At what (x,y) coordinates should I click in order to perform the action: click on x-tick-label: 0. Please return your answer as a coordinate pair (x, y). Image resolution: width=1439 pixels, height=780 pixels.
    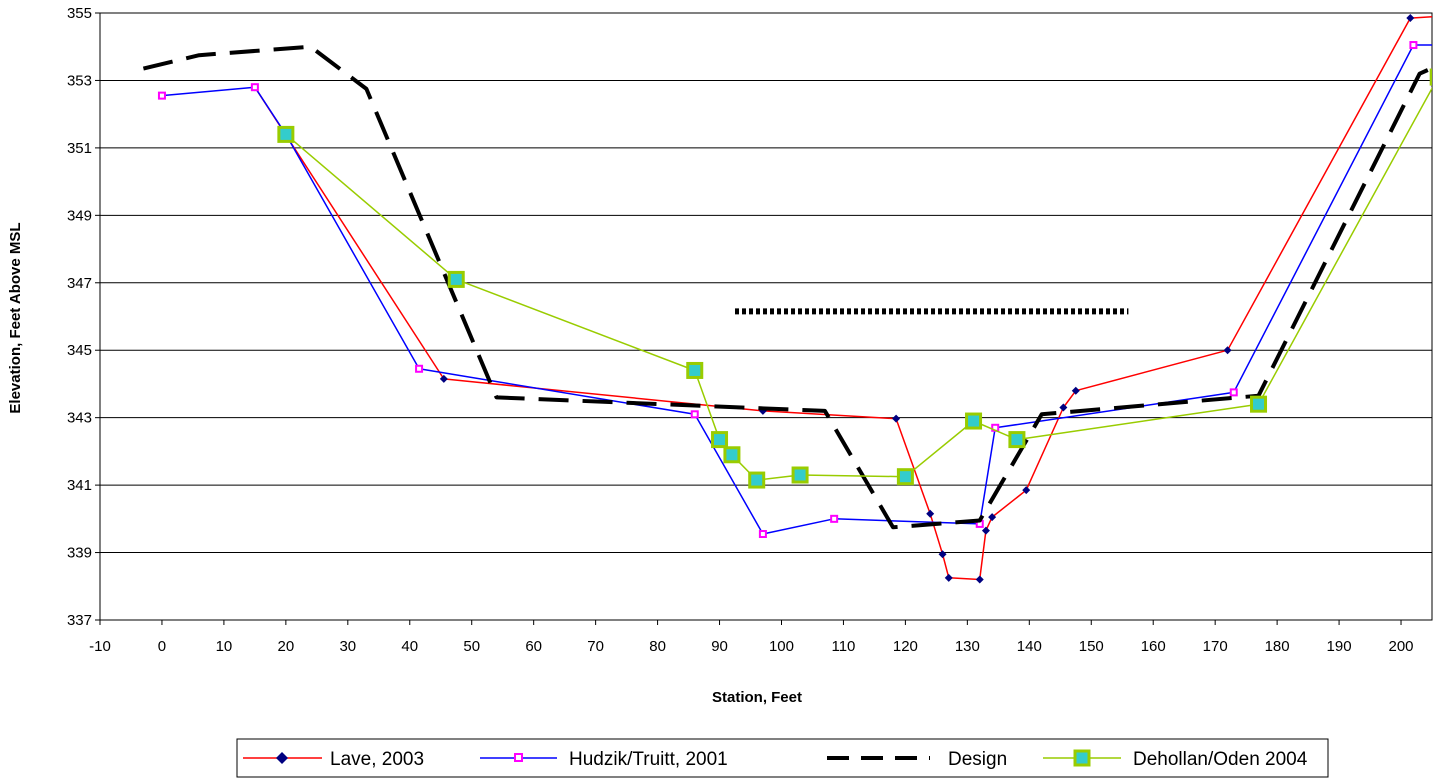
    Looking at the image, I should click on (162, 646).